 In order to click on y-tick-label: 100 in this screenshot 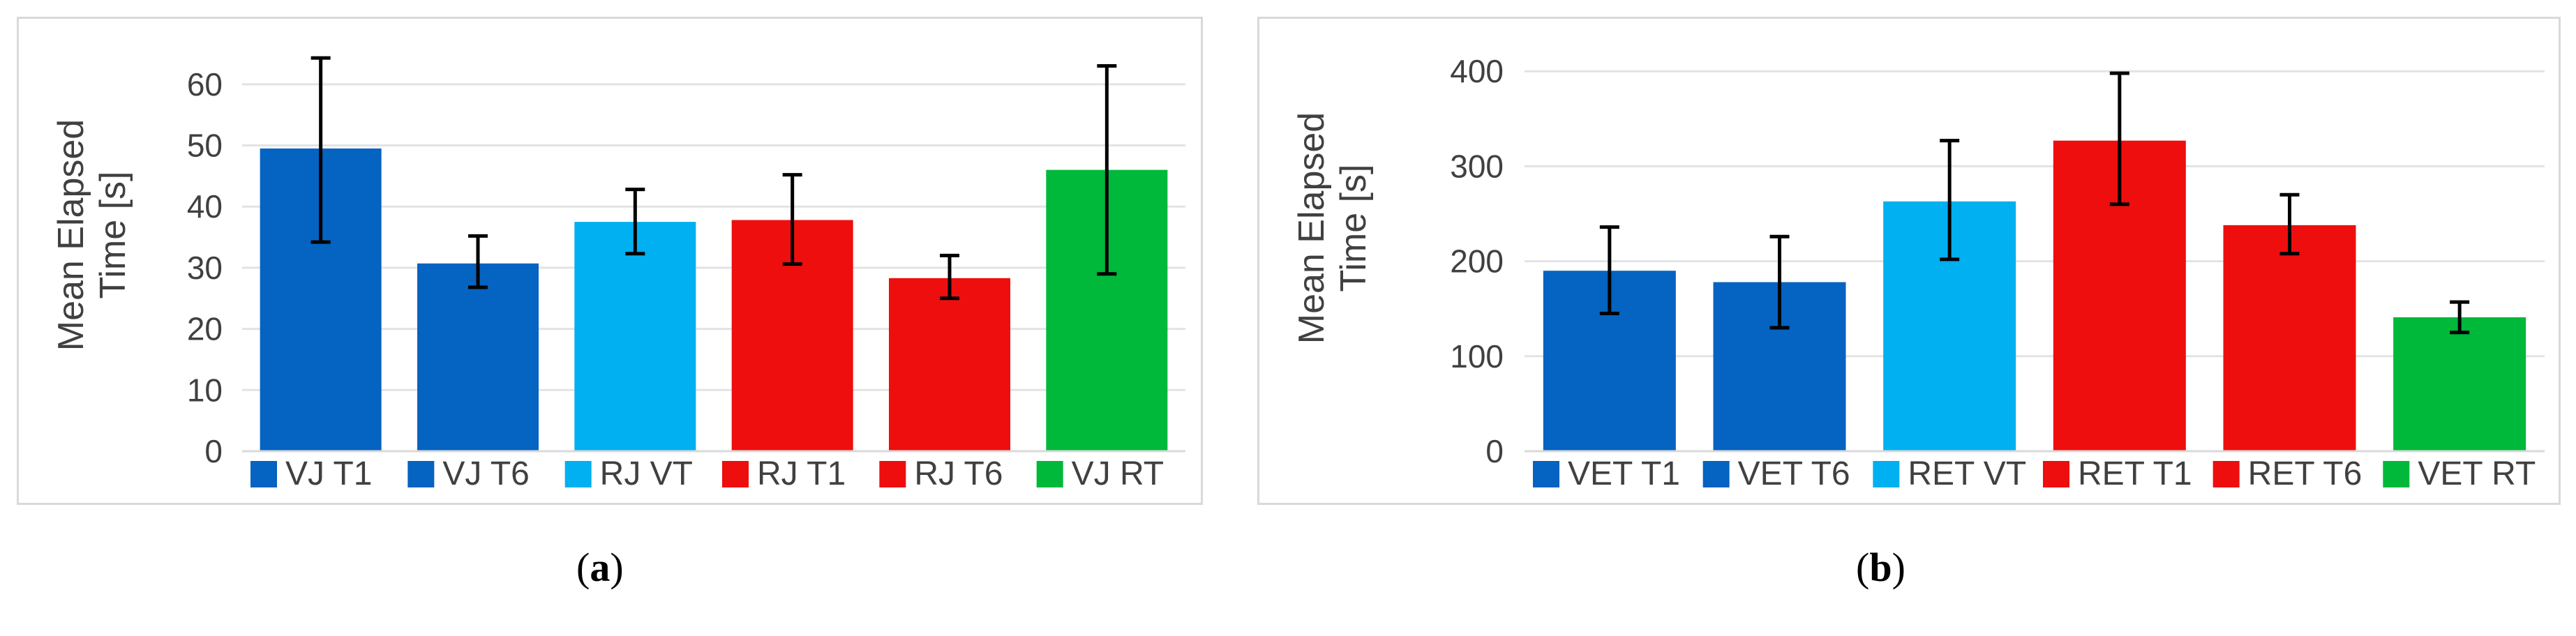, I will do `click(1477, 356)`.